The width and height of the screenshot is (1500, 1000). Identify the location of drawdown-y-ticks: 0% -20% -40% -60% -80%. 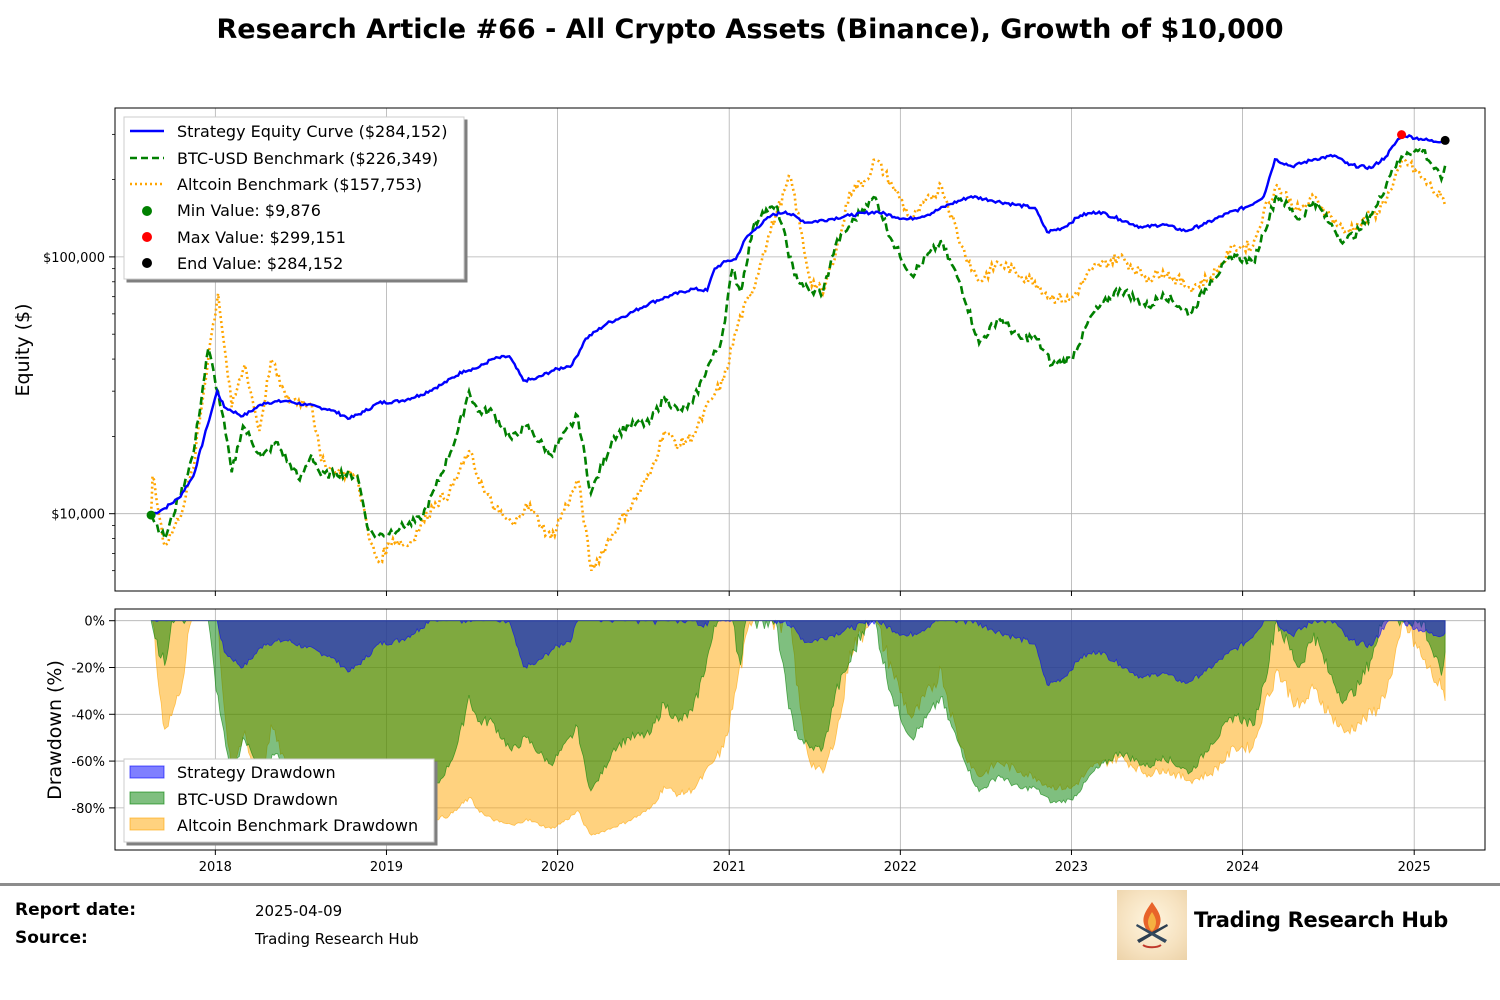
(93, 716).